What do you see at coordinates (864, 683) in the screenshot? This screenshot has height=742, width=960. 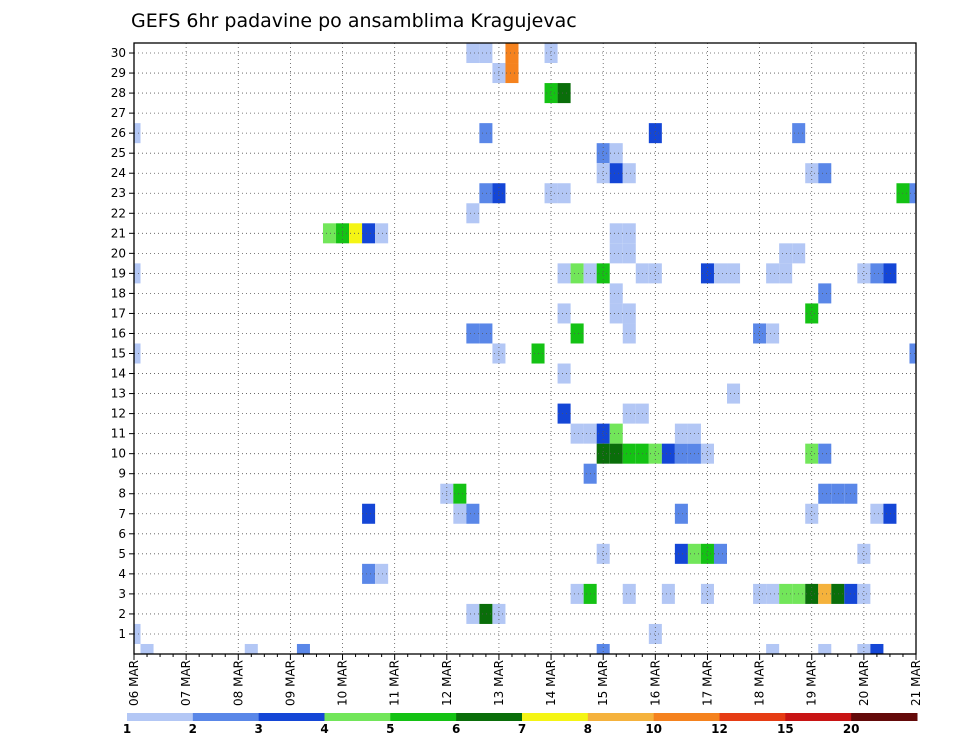 I see `x-tick-label: 20 MAR` at bounding box center [864, 683].